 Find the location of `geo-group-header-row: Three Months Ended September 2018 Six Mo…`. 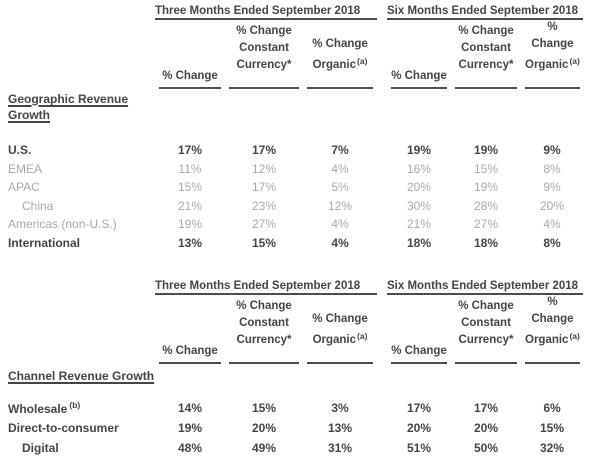

geo-group-header-row: Three Months Ended September 2018 Six Mo… is located at coordinates (304, 11).